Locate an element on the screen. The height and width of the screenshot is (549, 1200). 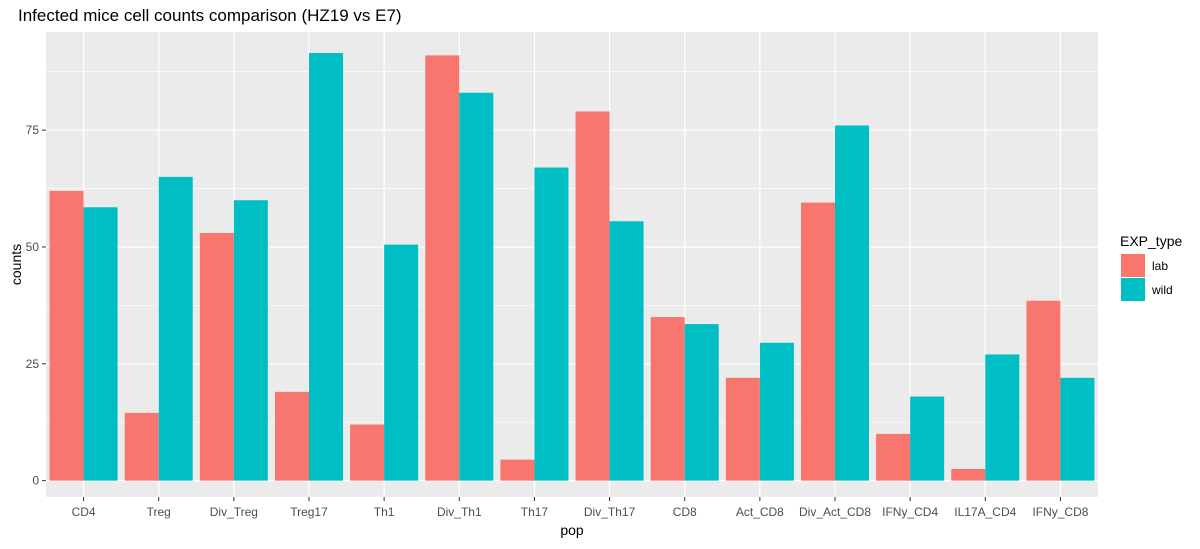
x-tick-label: CD8 is located at coordinates (685, 512).